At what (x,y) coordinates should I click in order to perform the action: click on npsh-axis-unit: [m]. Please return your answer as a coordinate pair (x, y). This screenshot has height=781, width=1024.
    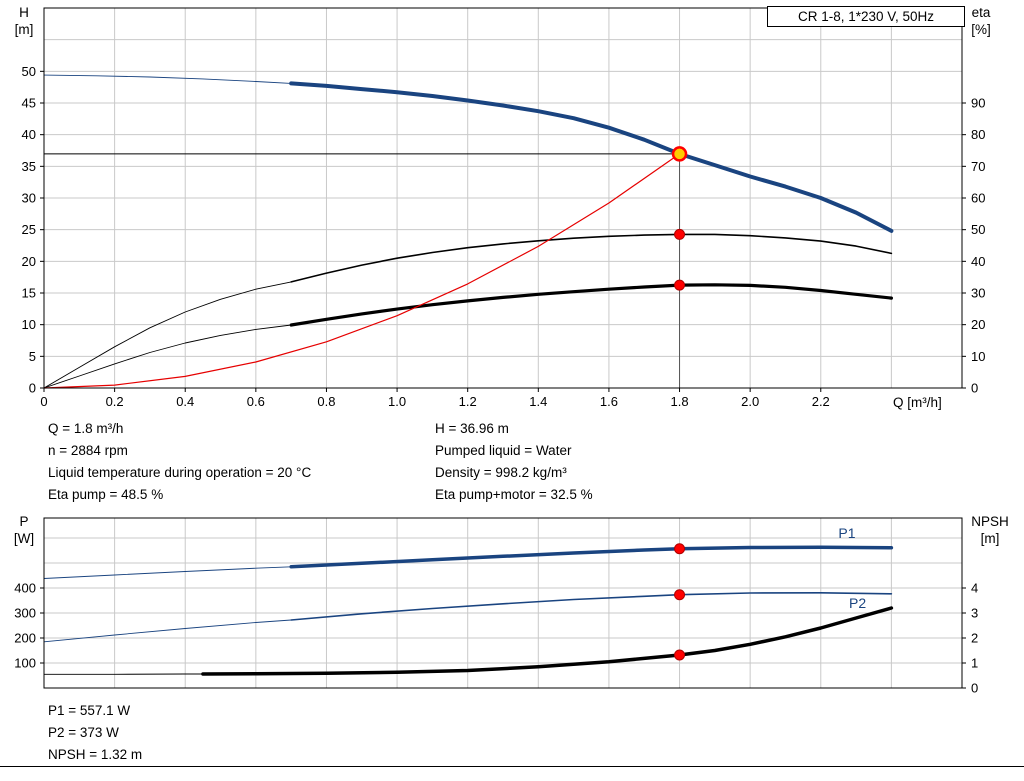
    Looking at the image, I should click on (990, 538).